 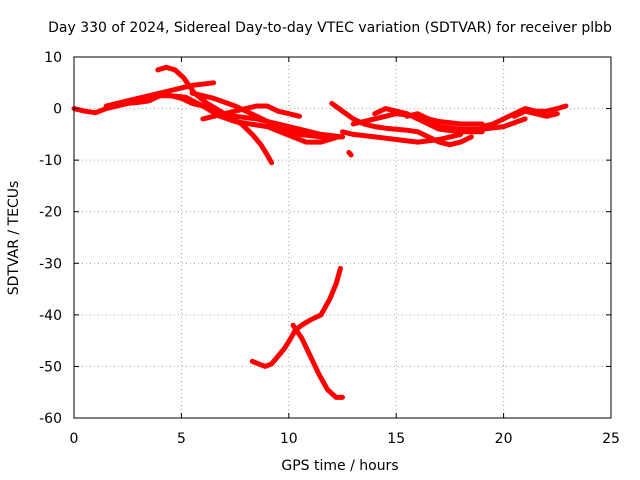 What do you see at coordinates (504, 439) in the screenshot?
I see `x-tick-label: 20` at bounding box center [504, 439].